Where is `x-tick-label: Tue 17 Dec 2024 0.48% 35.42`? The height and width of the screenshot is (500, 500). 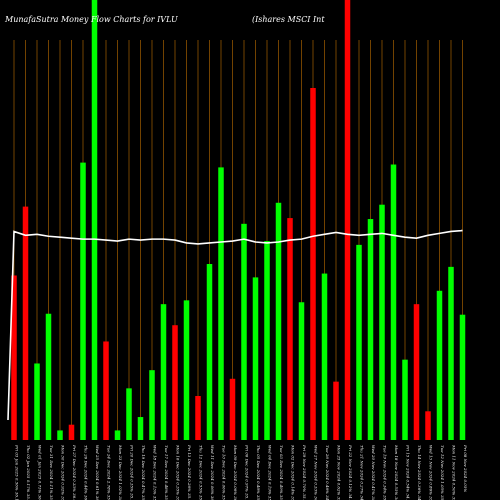 x-tick-label: Tue 17 Dec 2024 0.48% 35.42 is located at coordinates (166, 472).